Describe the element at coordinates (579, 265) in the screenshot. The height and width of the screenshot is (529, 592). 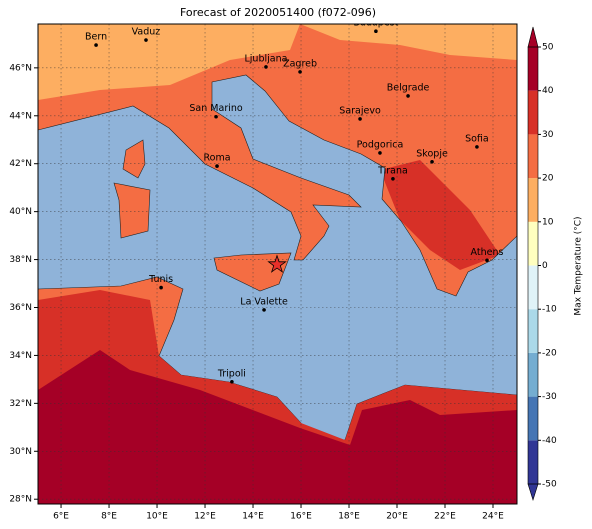
I see `colorbar-label: Max Temperature (°C)` at that location.